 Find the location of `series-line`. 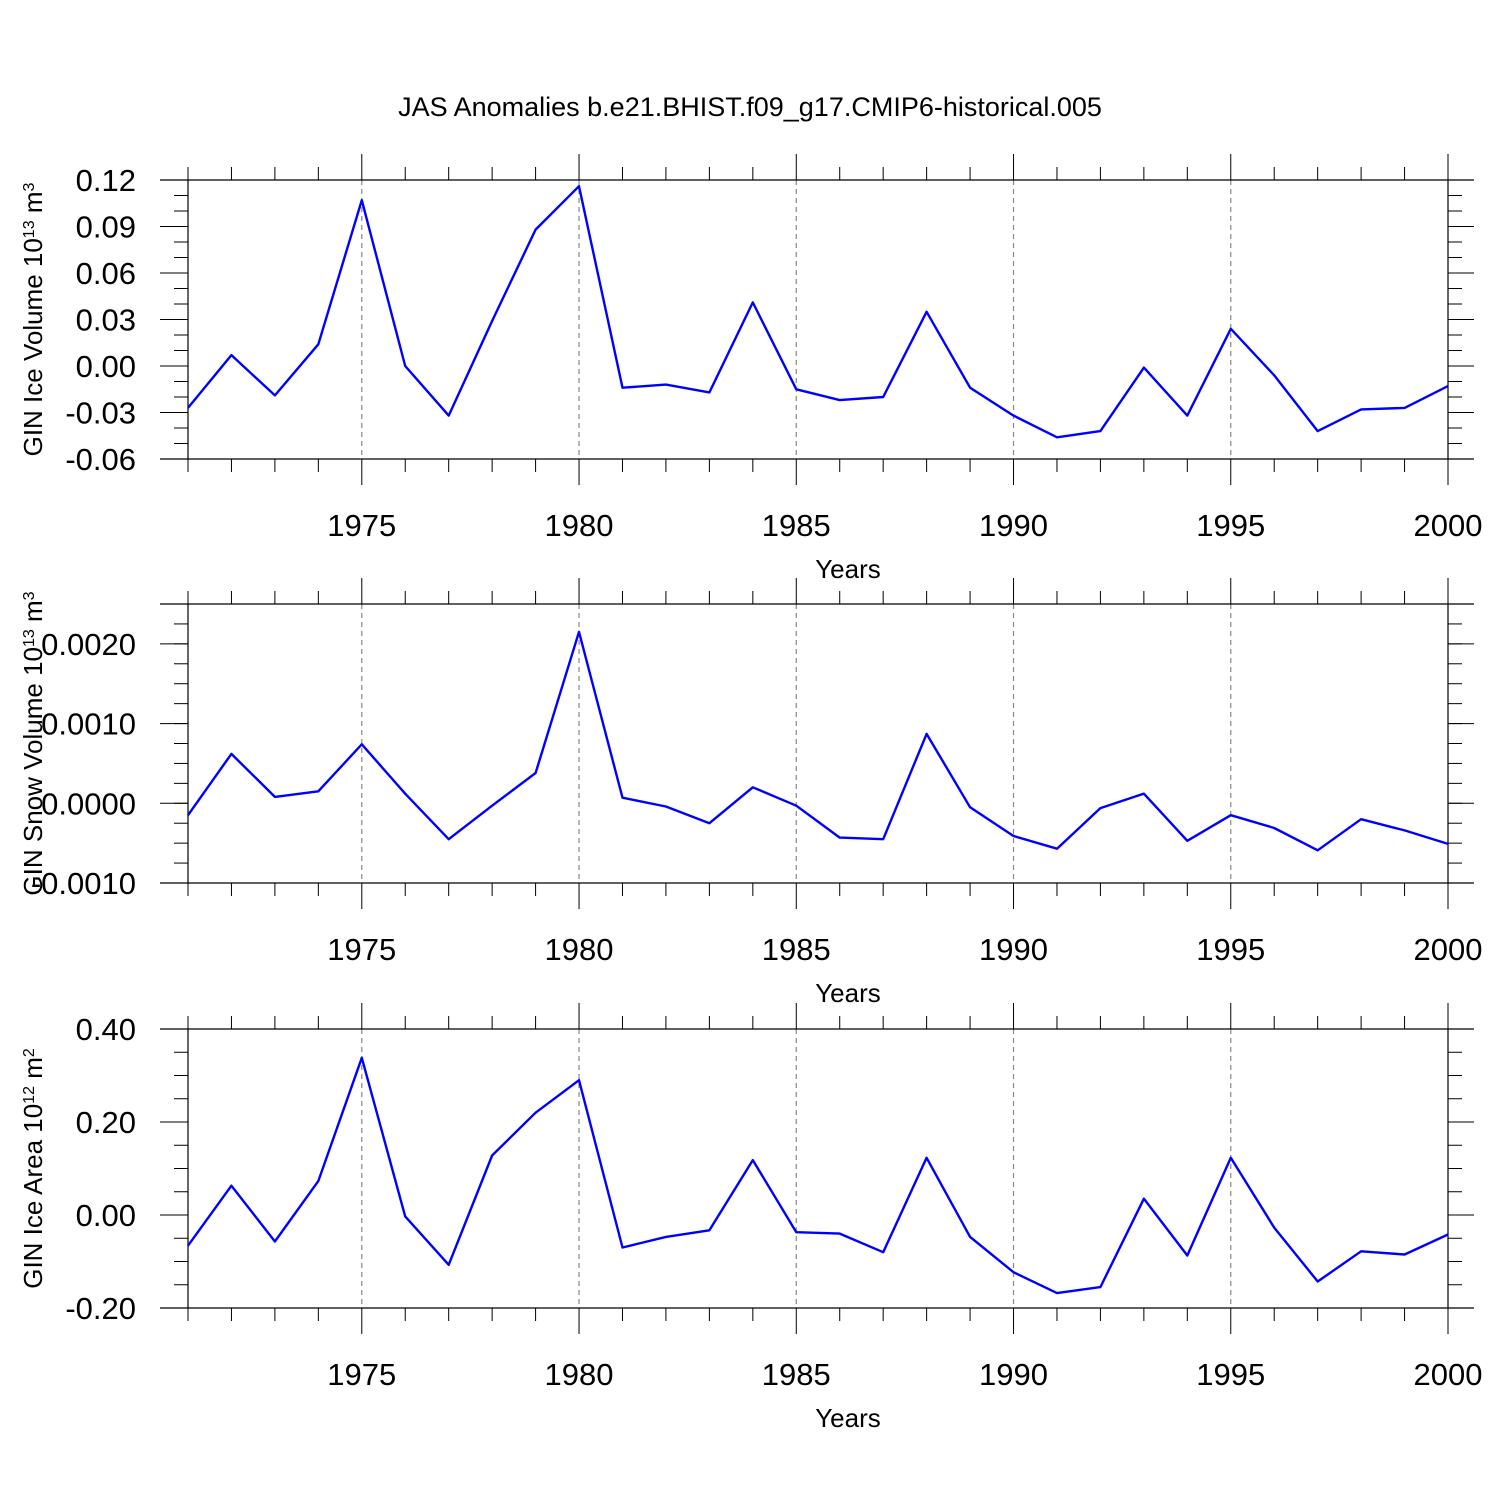

series-line is located at coordinates (818, 311).